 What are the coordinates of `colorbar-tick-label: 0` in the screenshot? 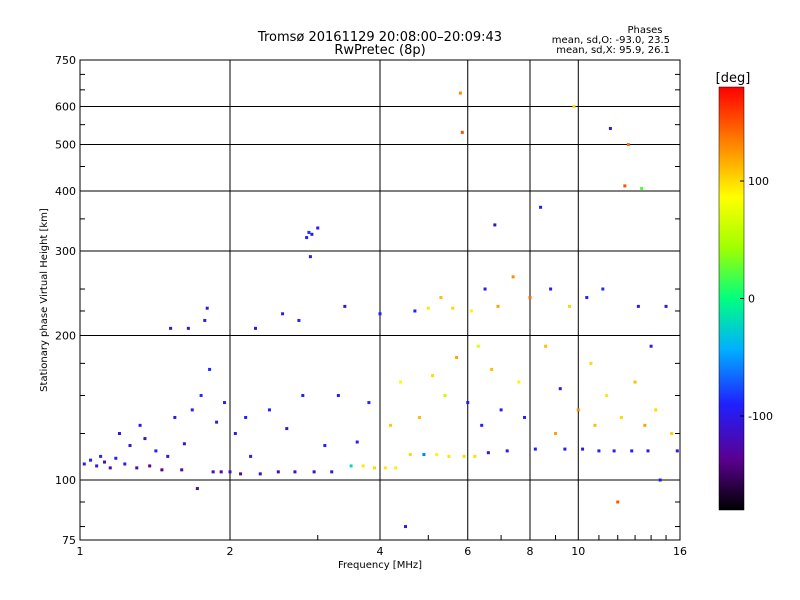 It's located at (751, 299).